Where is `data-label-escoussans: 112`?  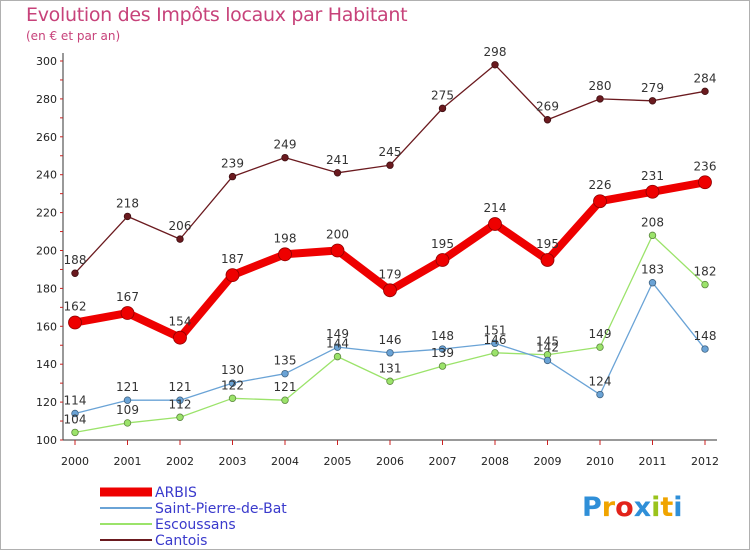 data-label-escoussans: 112 is located at coordinates (180, 404).